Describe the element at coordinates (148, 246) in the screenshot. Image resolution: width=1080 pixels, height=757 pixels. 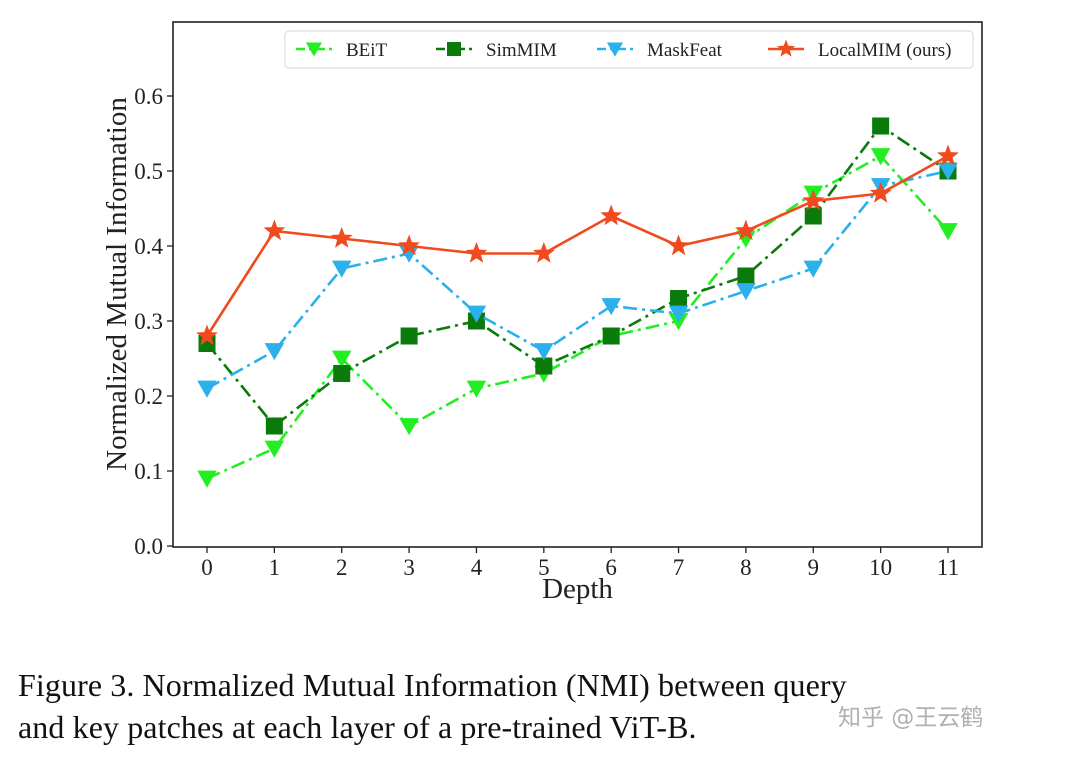
I see `y-tick-label: 0.4` at that location.